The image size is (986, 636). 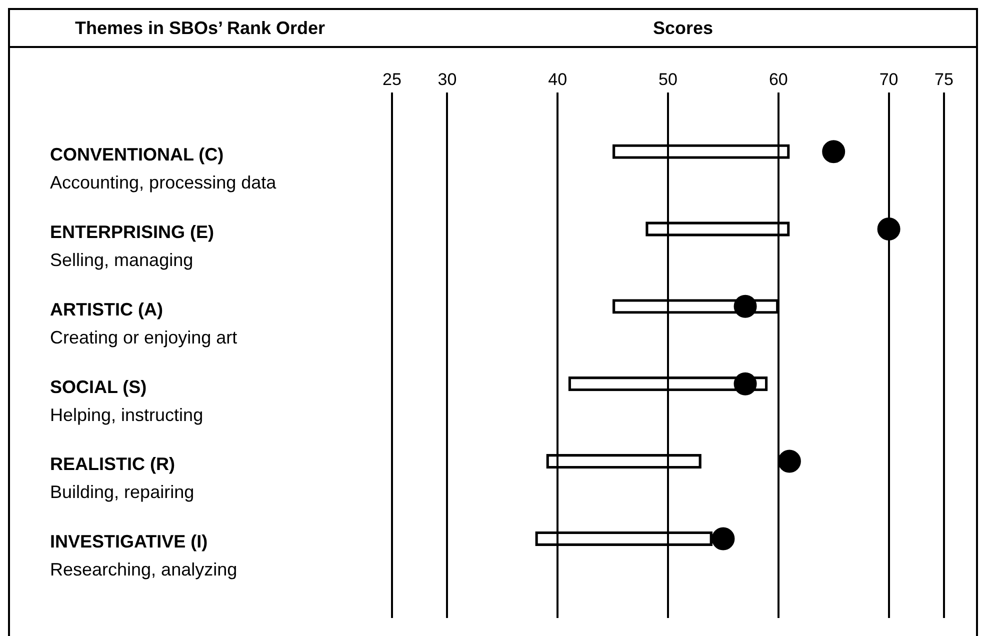 What do you see at coordinates (558, 79) in the screenshot?
I see `x-tick-label: 40` at bounding box center [558, 79].